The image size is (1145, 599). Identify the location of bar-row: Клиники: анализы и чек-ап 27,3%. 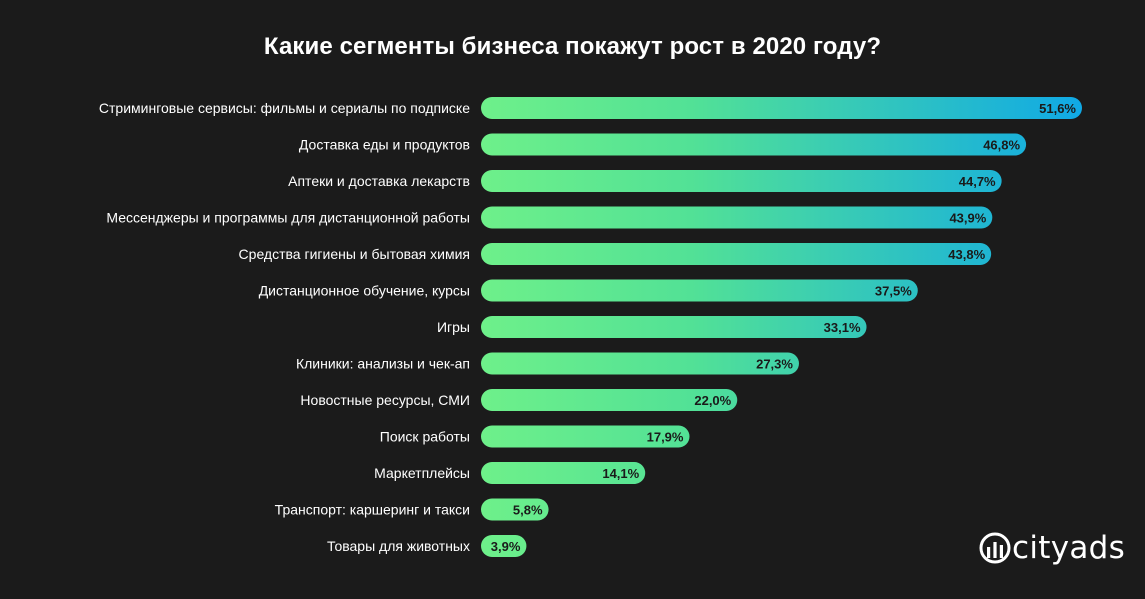
(547, 363).